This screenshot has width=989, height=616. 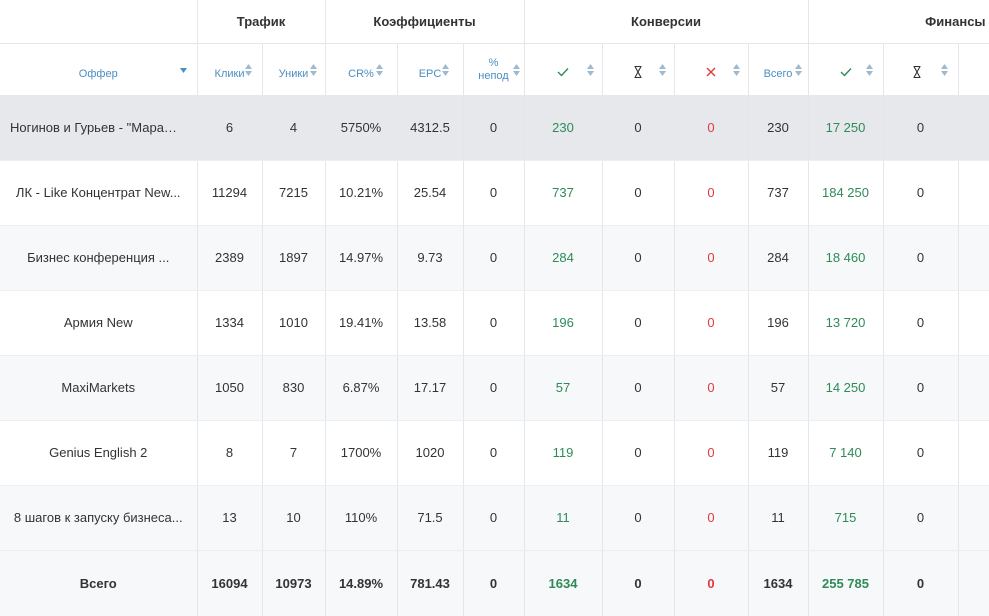 I want to click on clicks-cell: 1050, so click(x=230, y=388).